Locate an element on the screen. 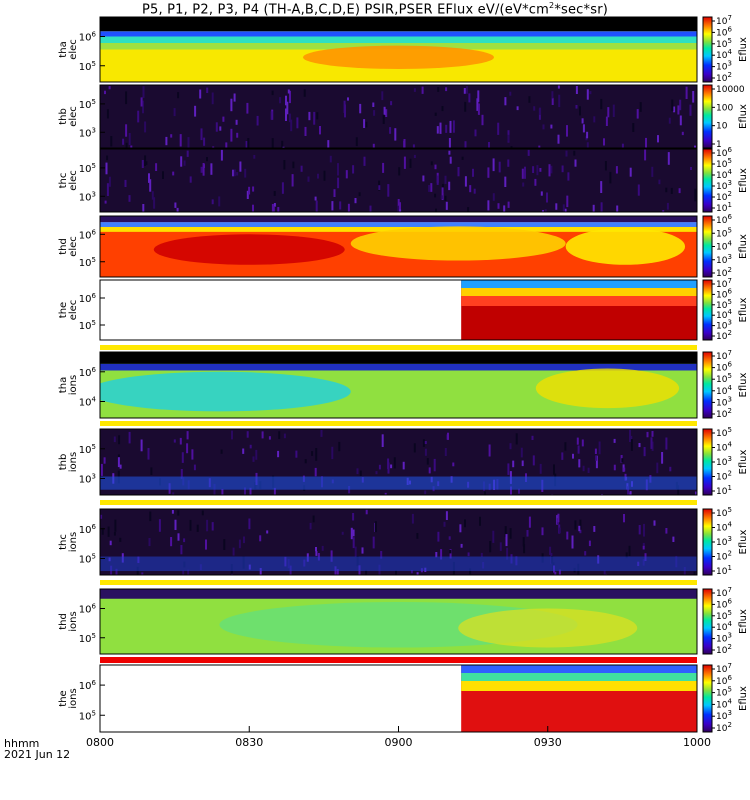 Image resolution: width=750 pixels, height=800 pixels. footer: hhmm 2021 Jun 12 is located at coordinates (37, 749).